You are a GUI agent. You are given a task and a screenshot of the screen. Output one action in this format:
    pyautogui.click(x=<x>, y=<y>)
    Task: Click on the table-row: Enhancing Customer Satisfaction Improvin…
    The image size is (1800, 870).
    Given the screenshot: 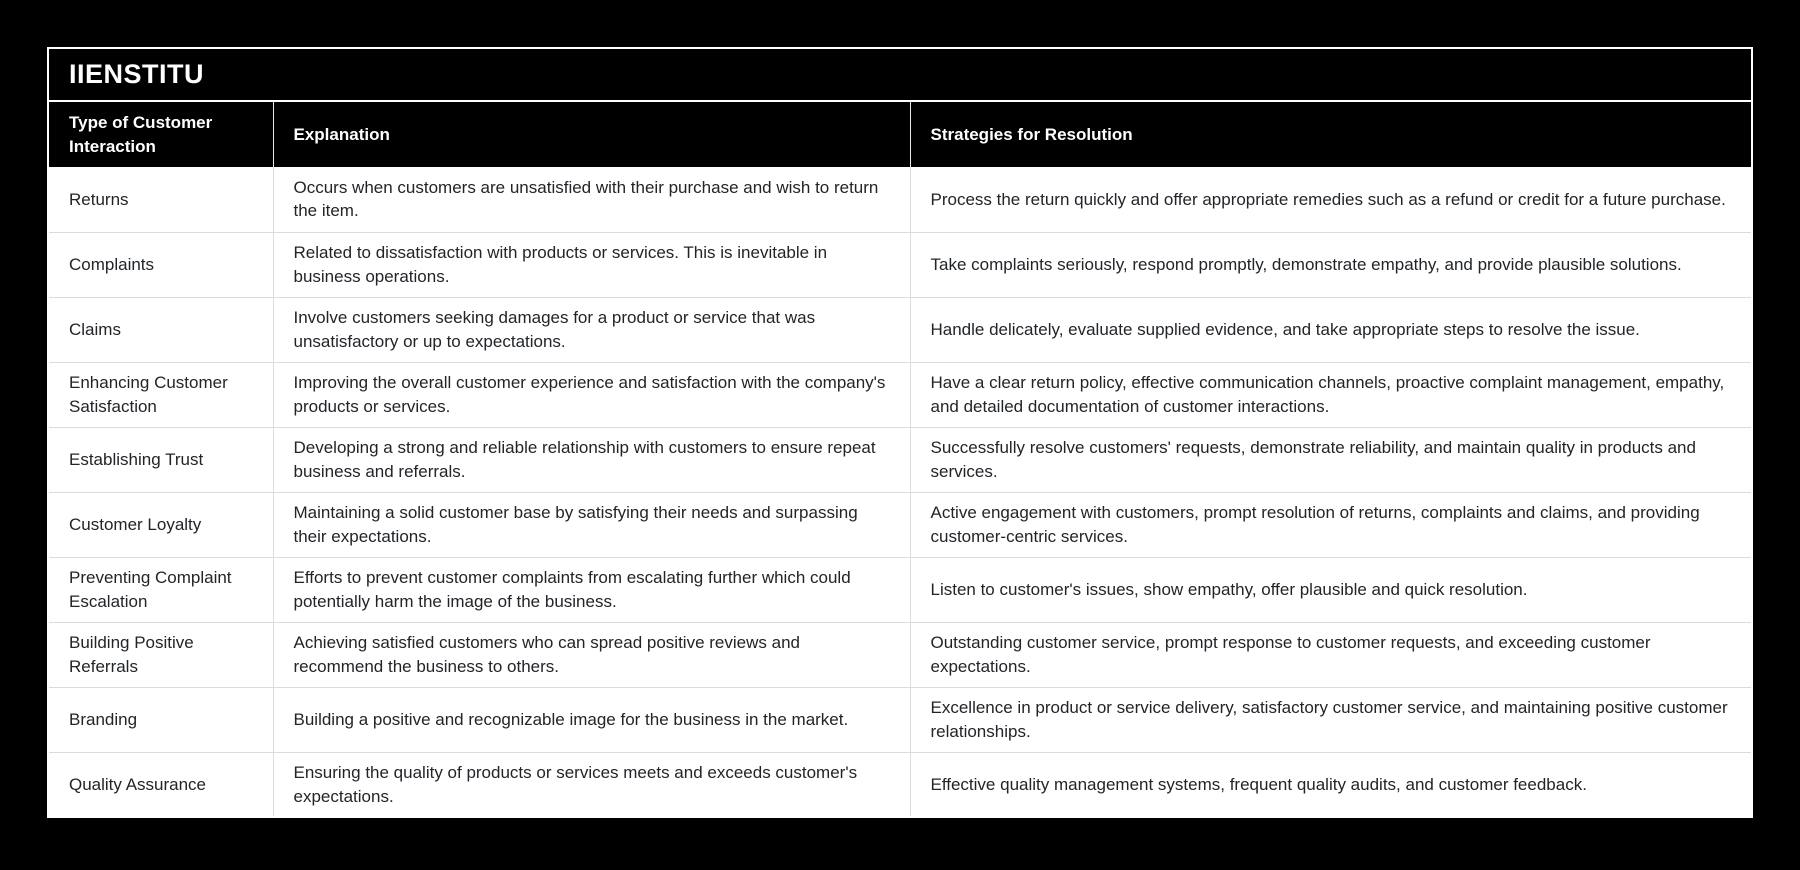 What is the action you would take?
    pyautogui.click(x=900, y=394)
    